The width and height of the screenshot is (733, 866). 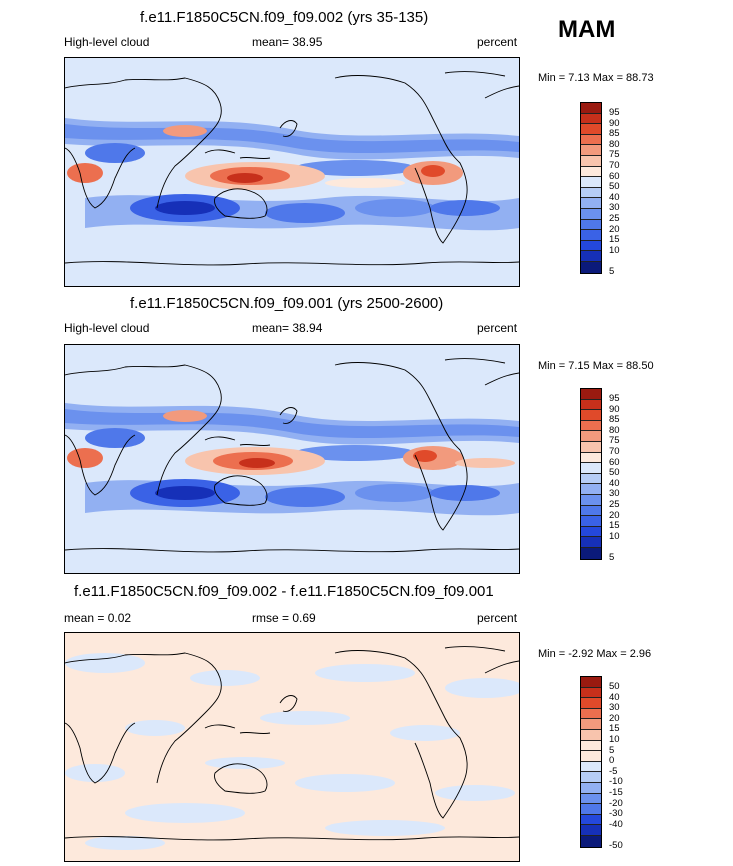 What do you see at coordinates (614, 123) in the screenshot?
I see `cb1-tick: 90` at bounding box center [614, 123].